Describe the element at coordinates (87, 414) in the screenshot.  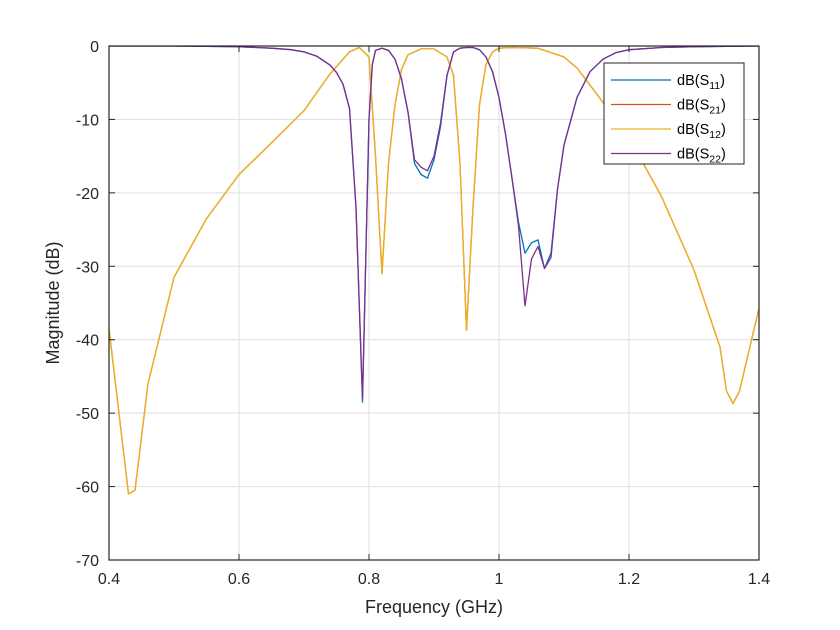
I see `y-tick-label: -50` at that location.